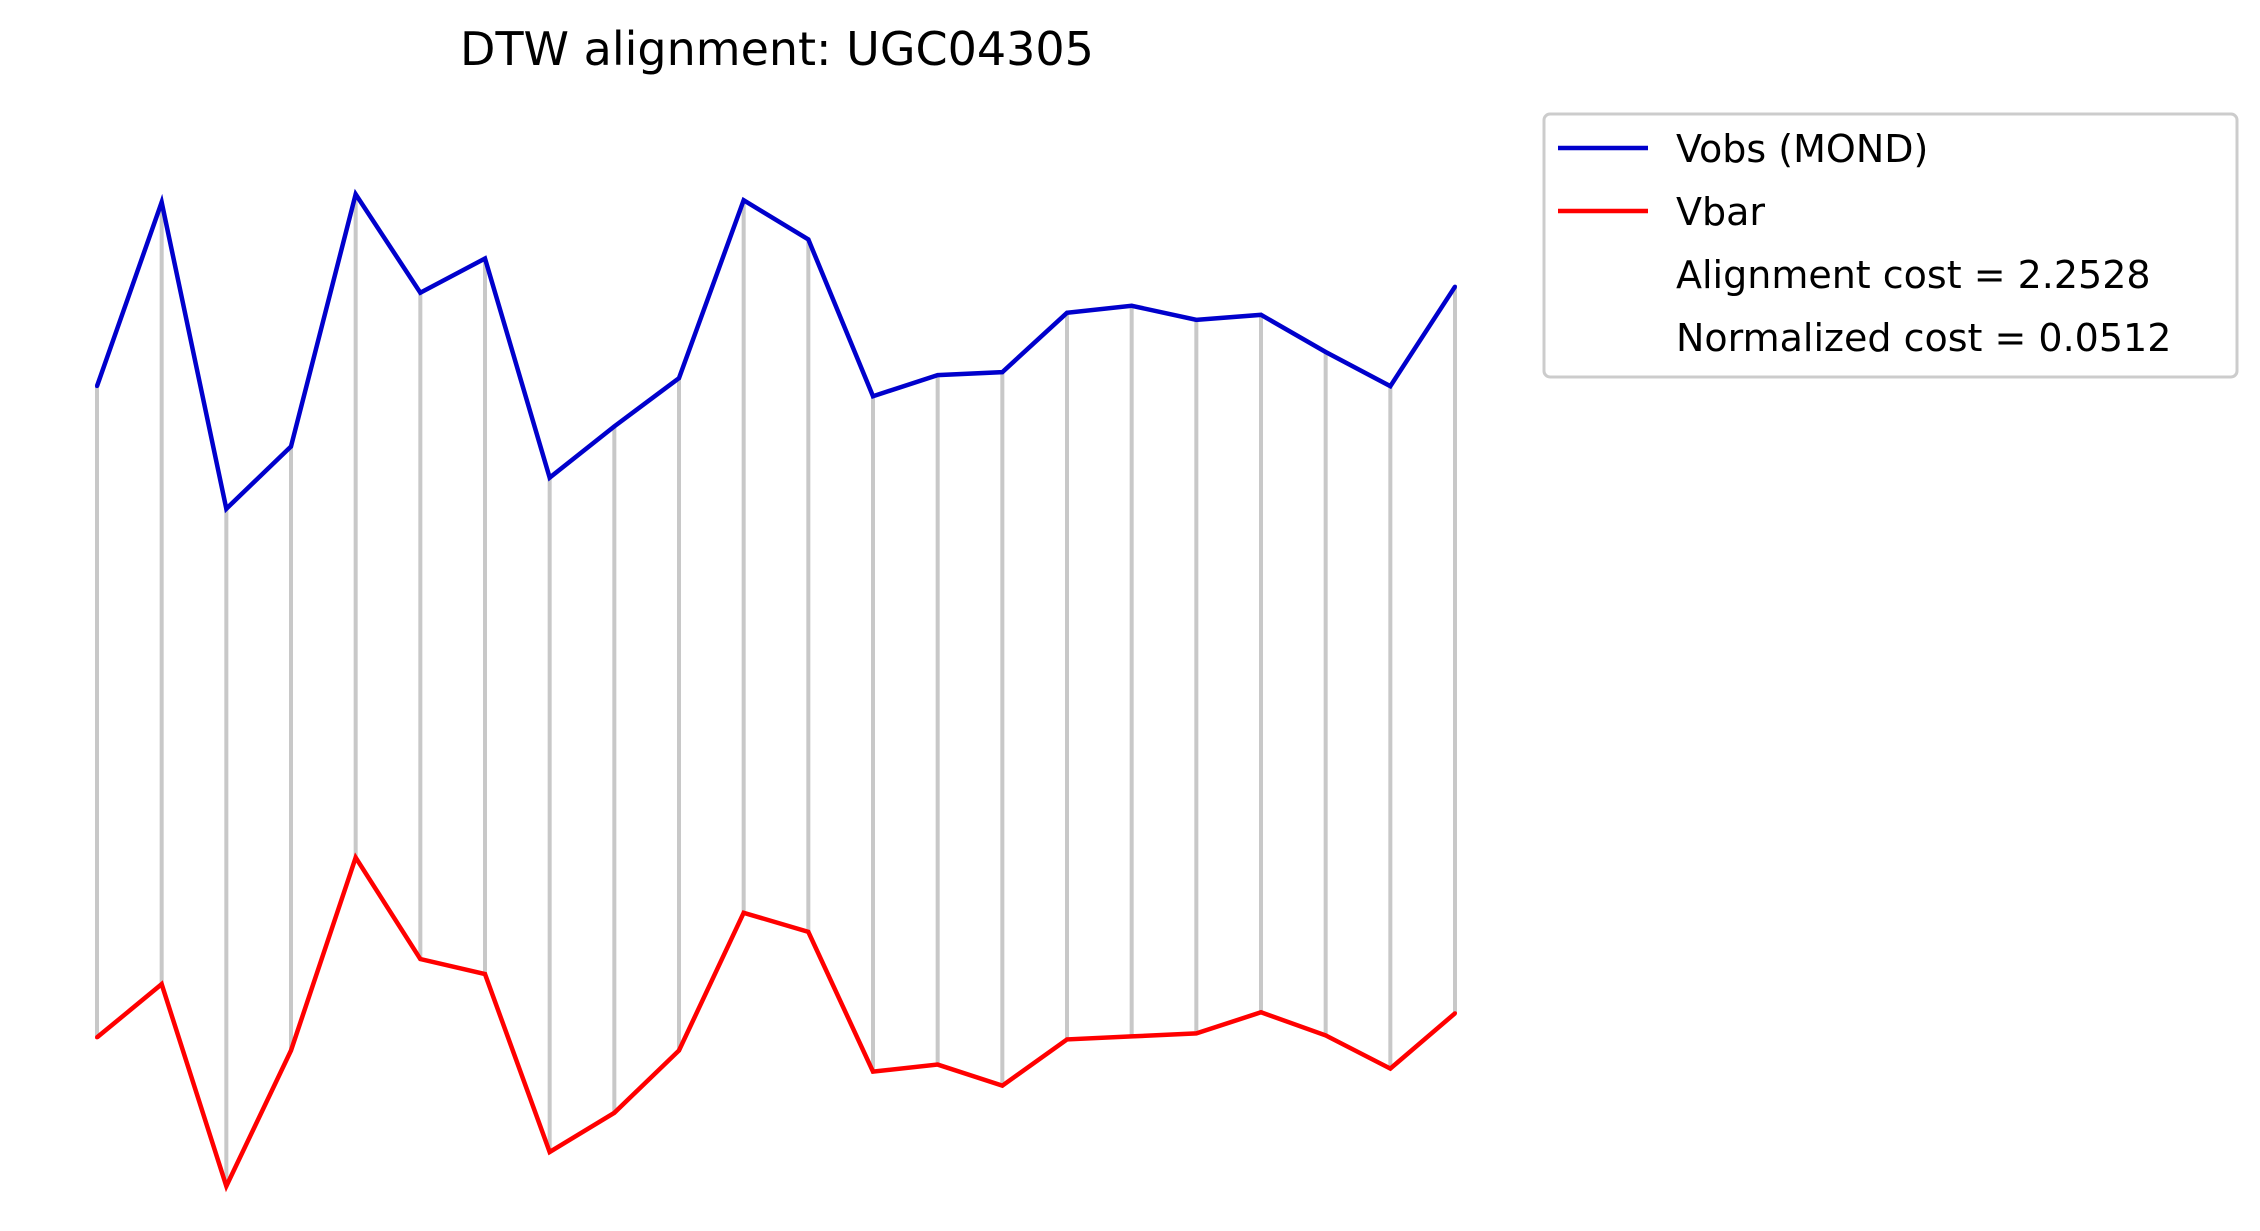 The width and height of the screenshot is (2260, 1231). What do you see at coordinates (1802, 149) in the screenshot?
I see `legend-label: Vobs (MOND)` at bounding box center [1802, 149].